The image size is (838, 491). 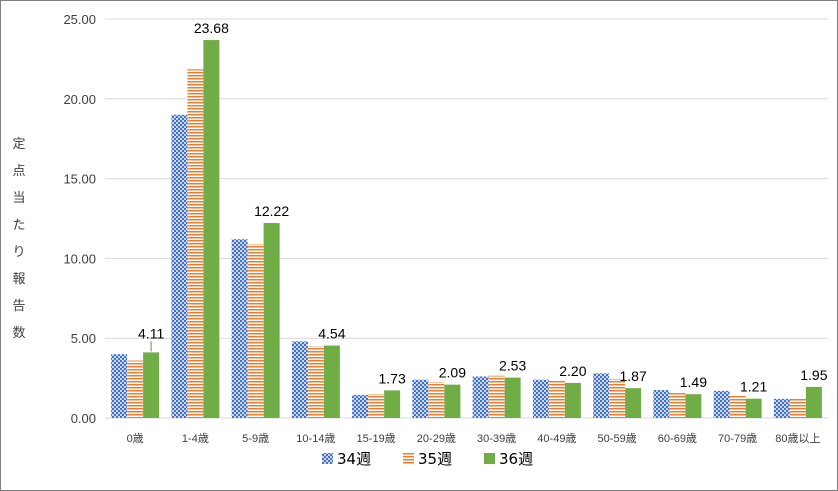 I want to click on x-category-label: 20-29歳, so click(x=436, y=438).